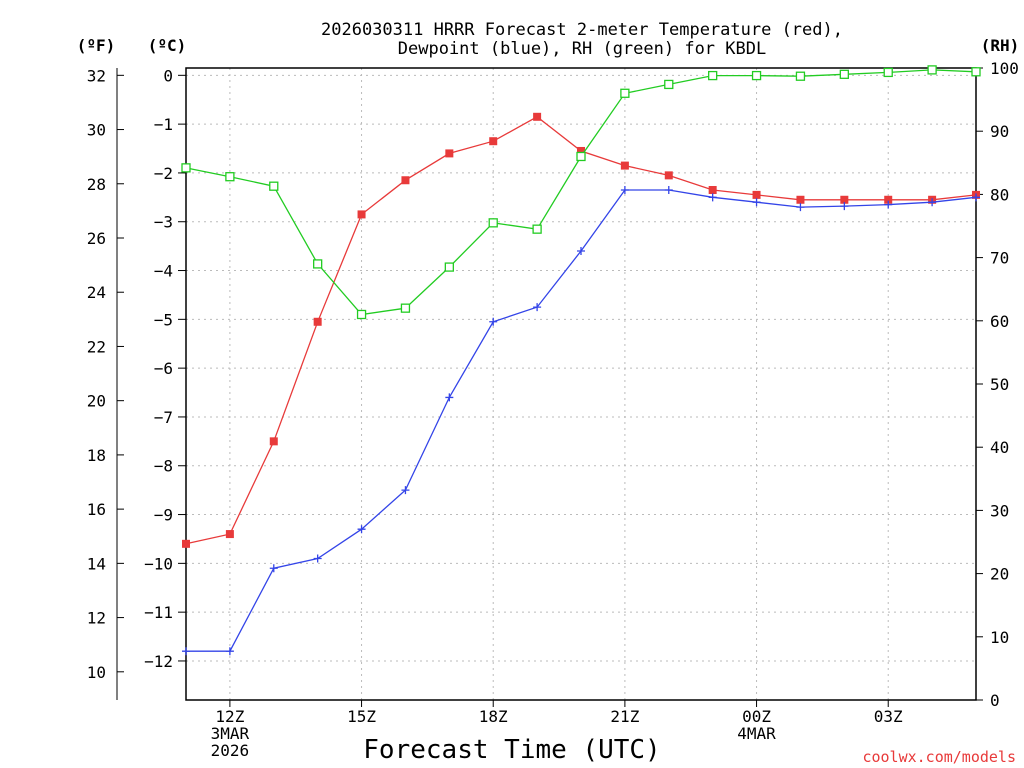 The image size is (1024, 768). I want to click on fahrenheit-tick-label: 28, so click(96, 184).